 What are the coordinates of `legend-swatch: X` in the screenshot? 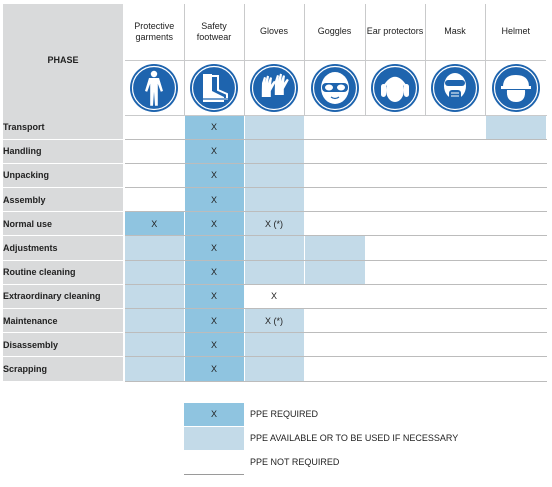 It's located at (214, 414).